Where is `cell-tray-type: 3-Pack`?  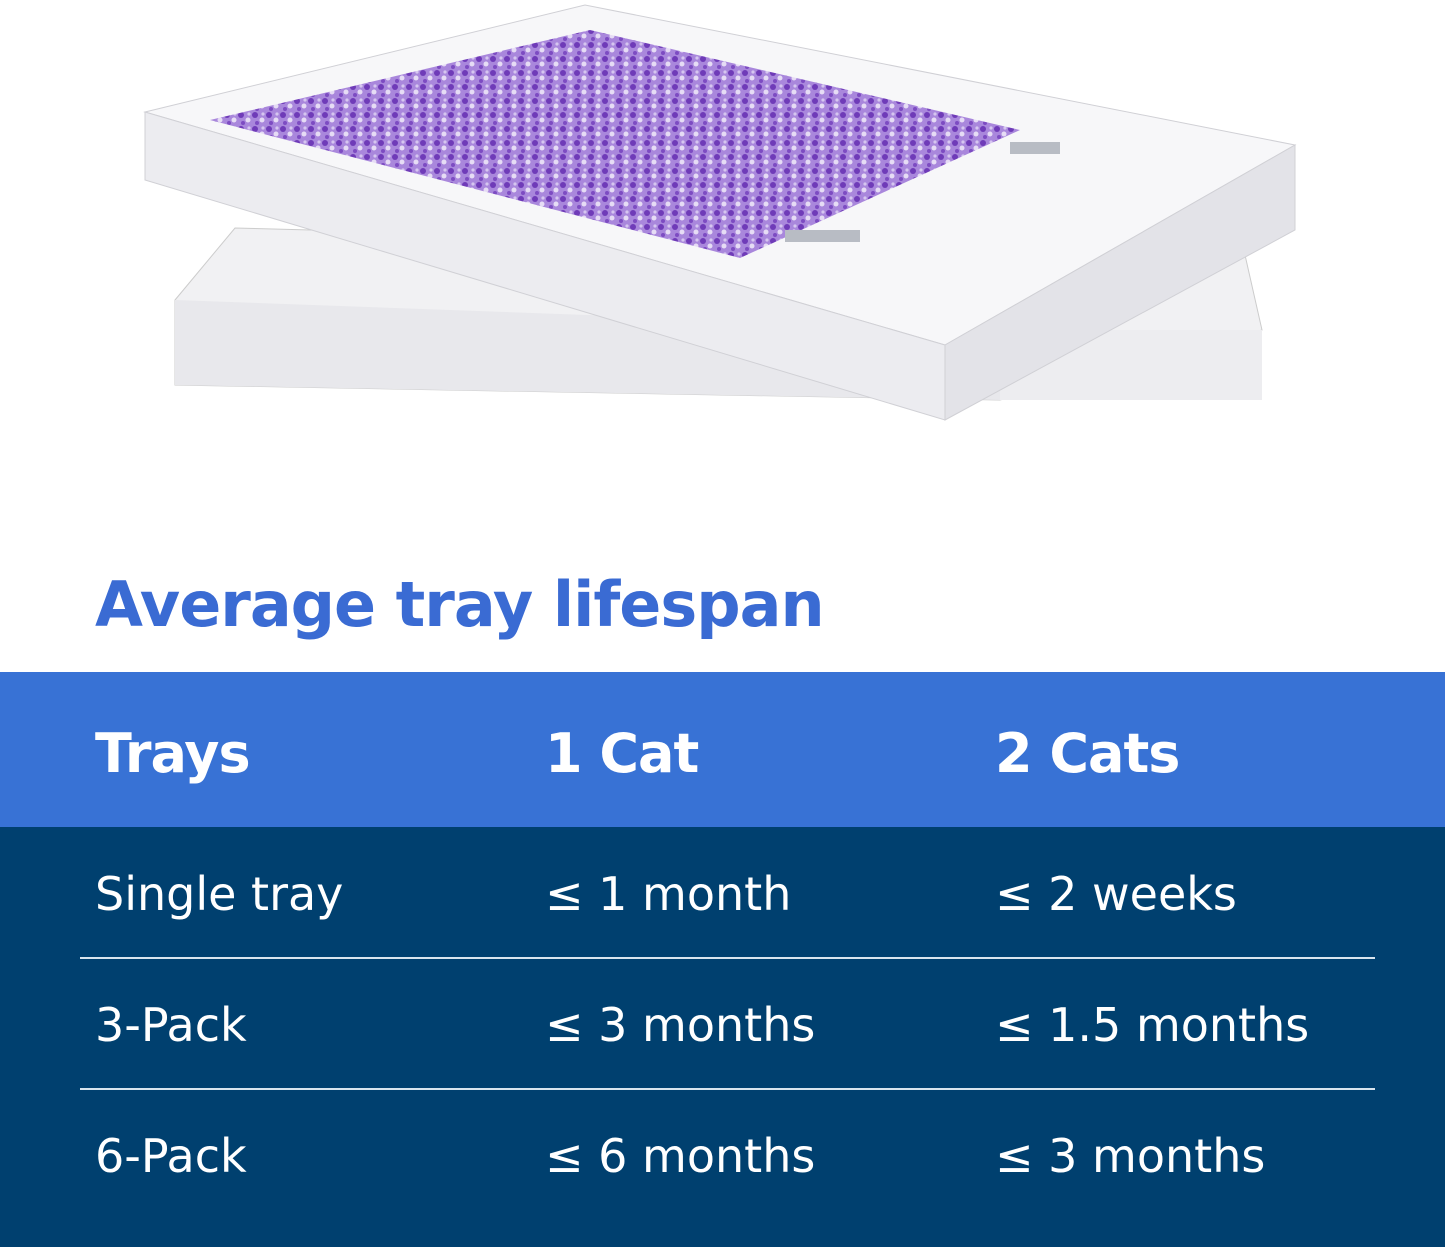 cell-tray-type: 3-Pack is located at coordinates (171, 1025).